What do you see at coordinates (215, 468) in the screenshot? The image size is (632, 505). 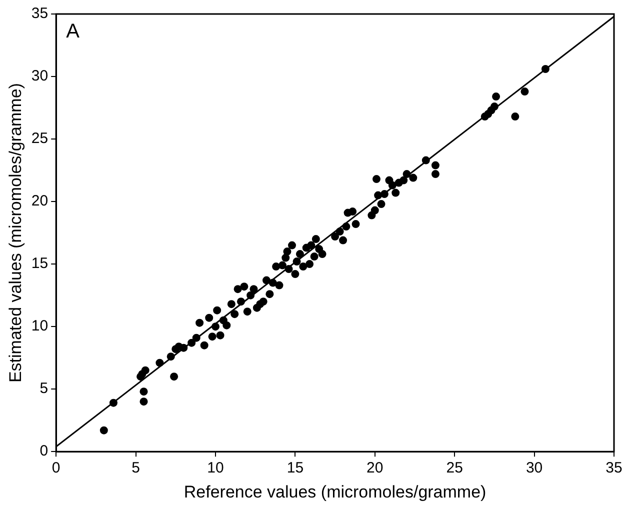 I see `x-tick-label: 10` at bounding box center [215, 468].